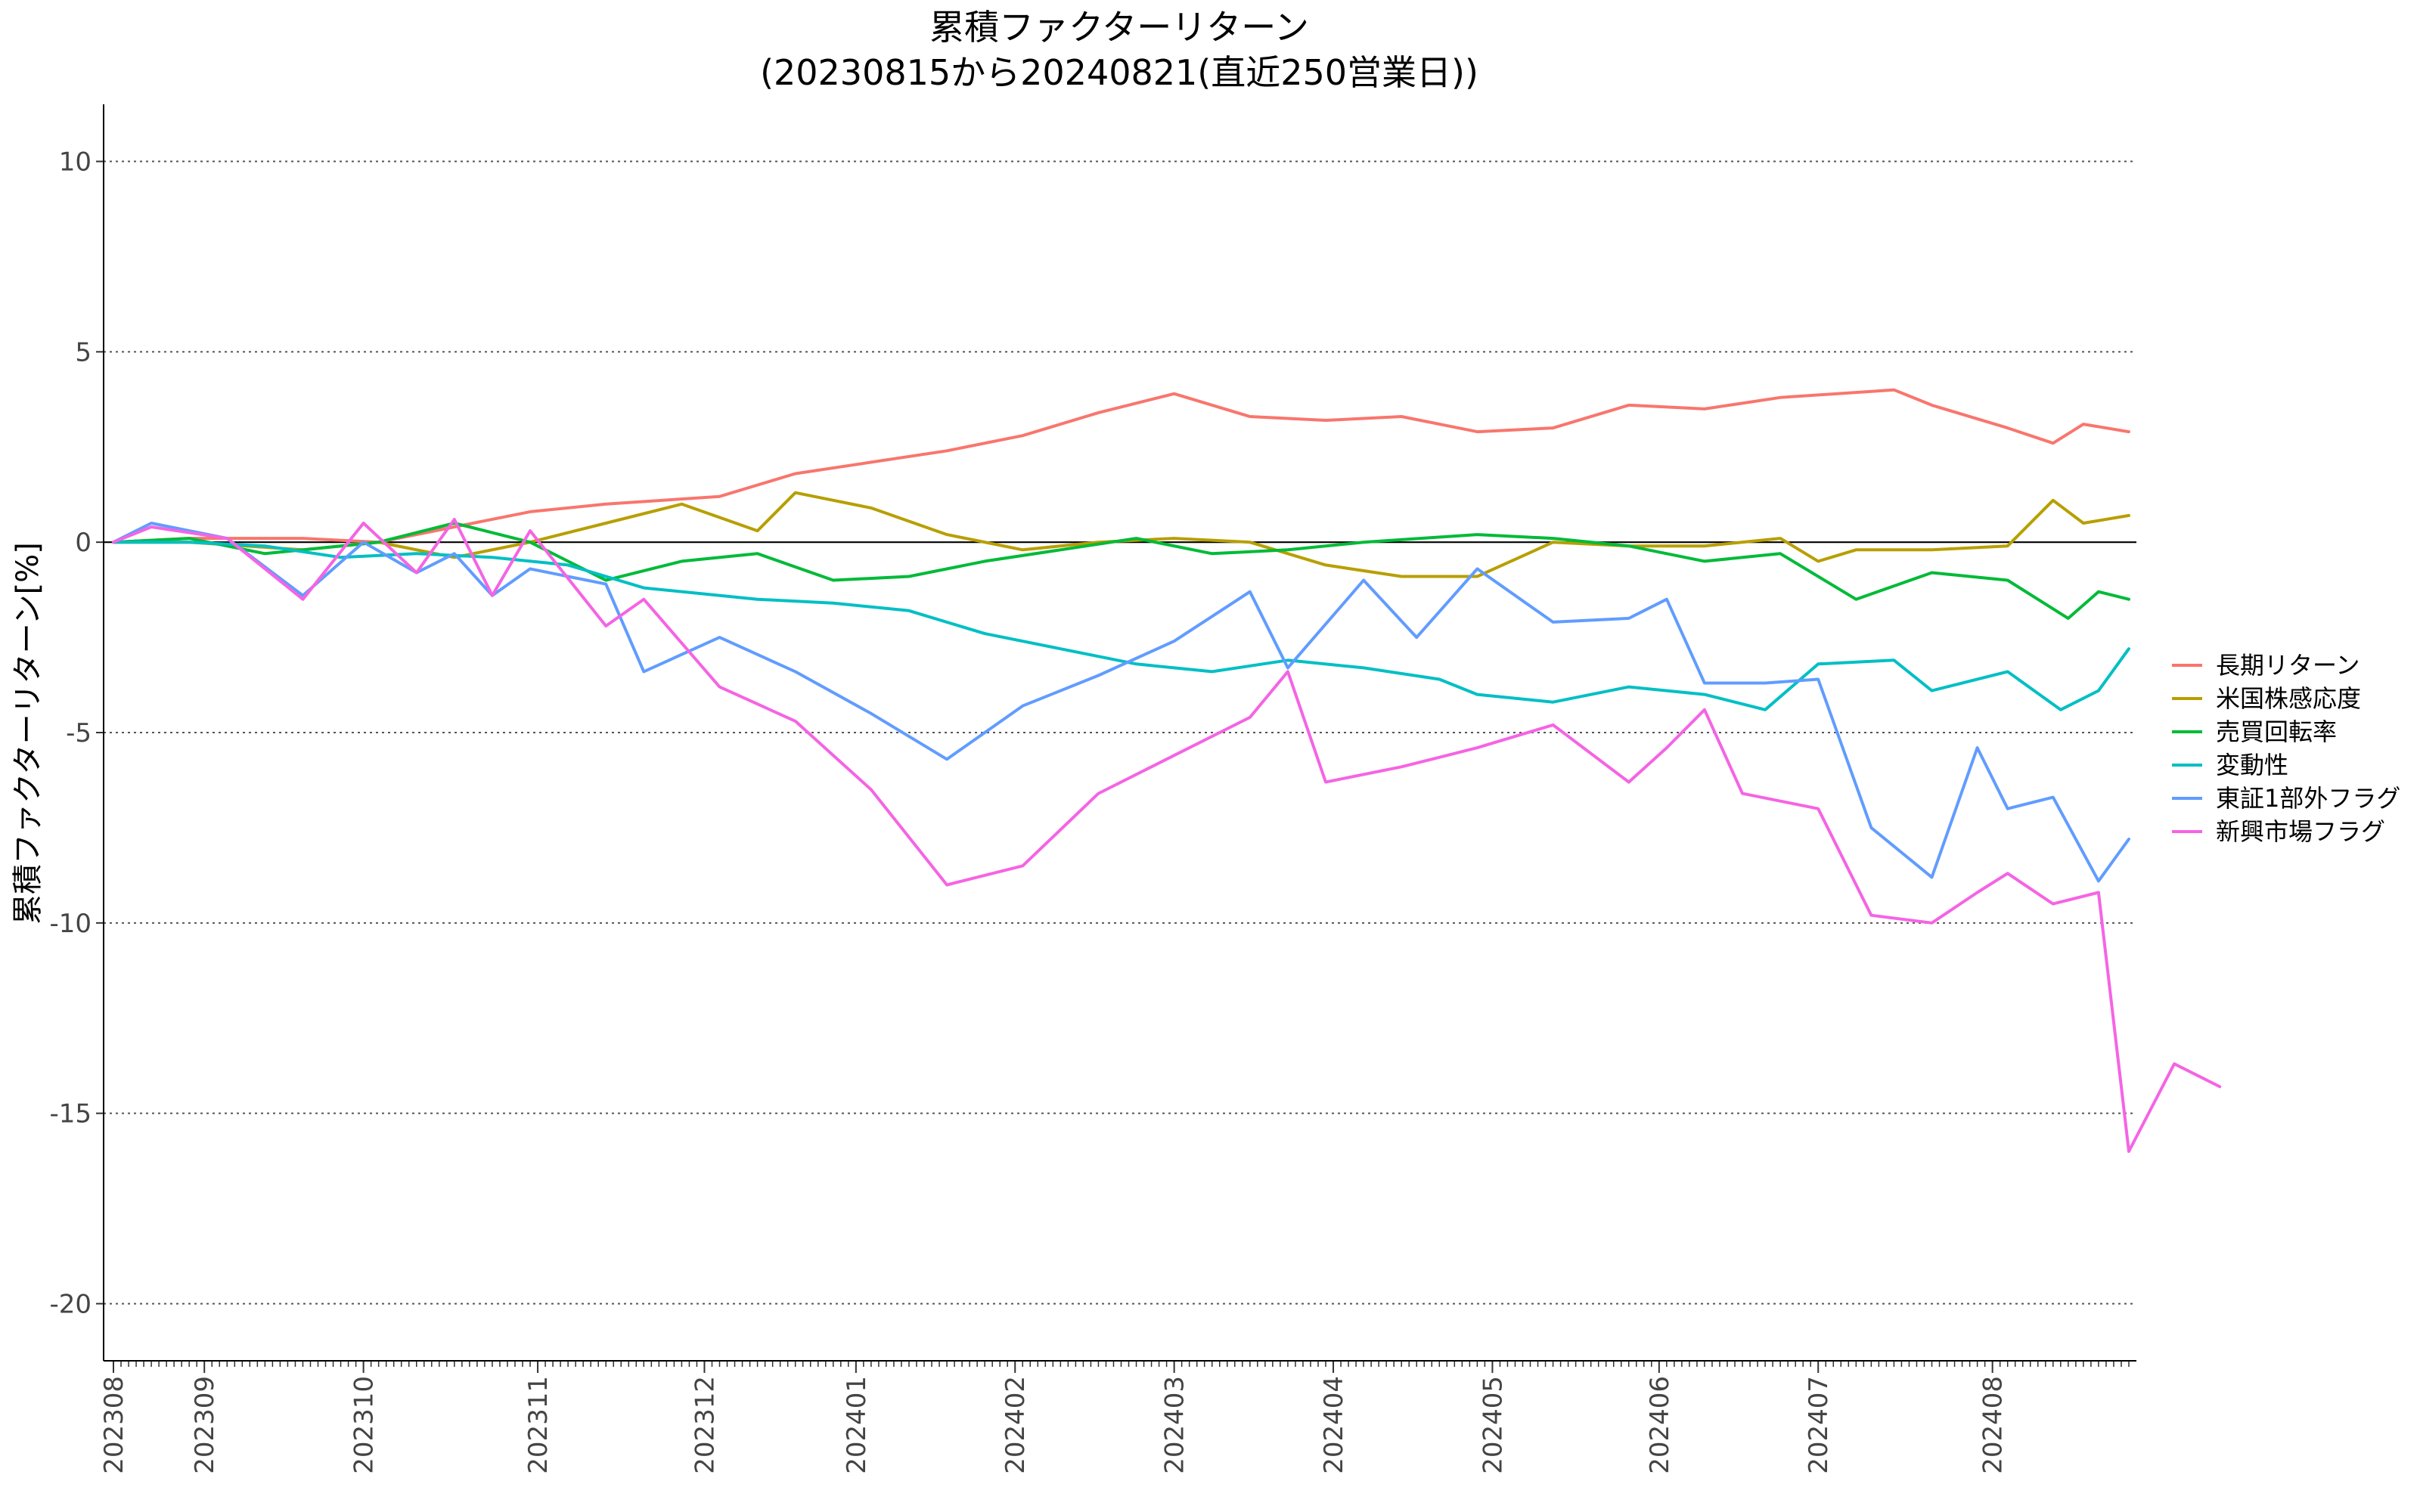 This screenshot has width=2420, height=1512. I want to click on legend-label: 長期リターン, so click(2288, 665).